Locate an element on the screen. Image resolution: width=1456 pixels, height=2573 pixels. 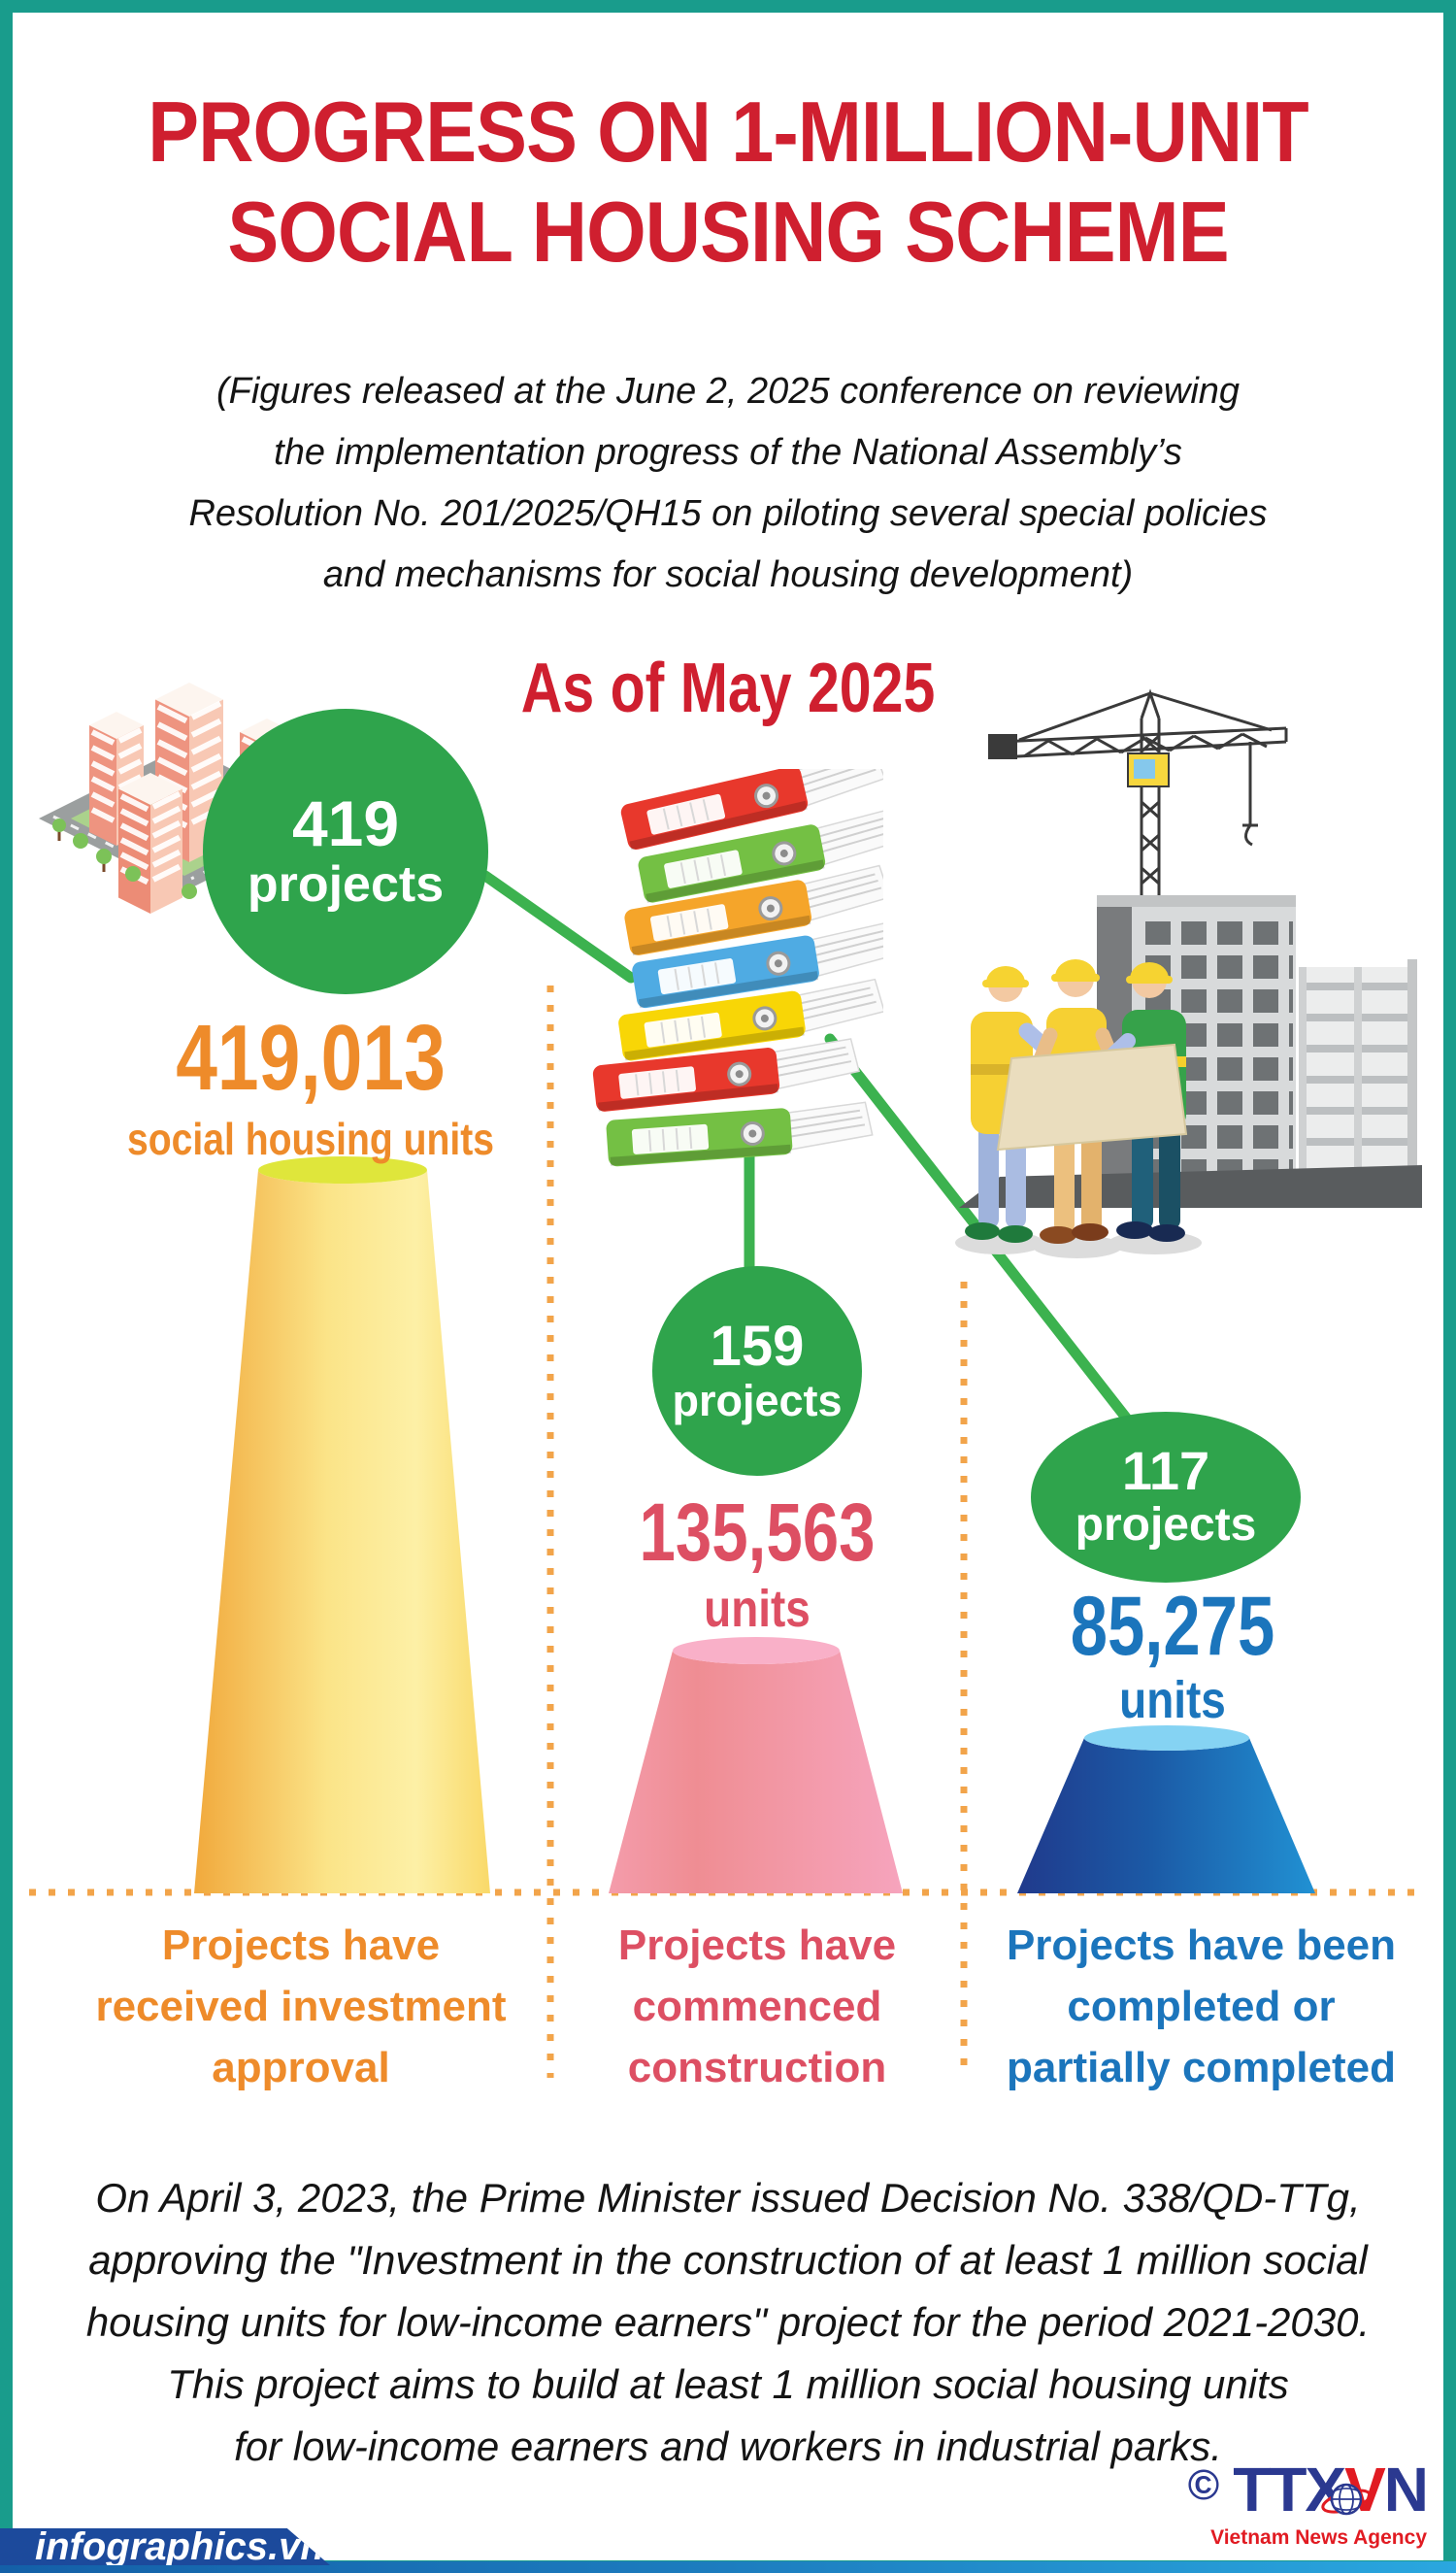
agency-logo-ttx: TTX is located at coordinates (1289, 2489).